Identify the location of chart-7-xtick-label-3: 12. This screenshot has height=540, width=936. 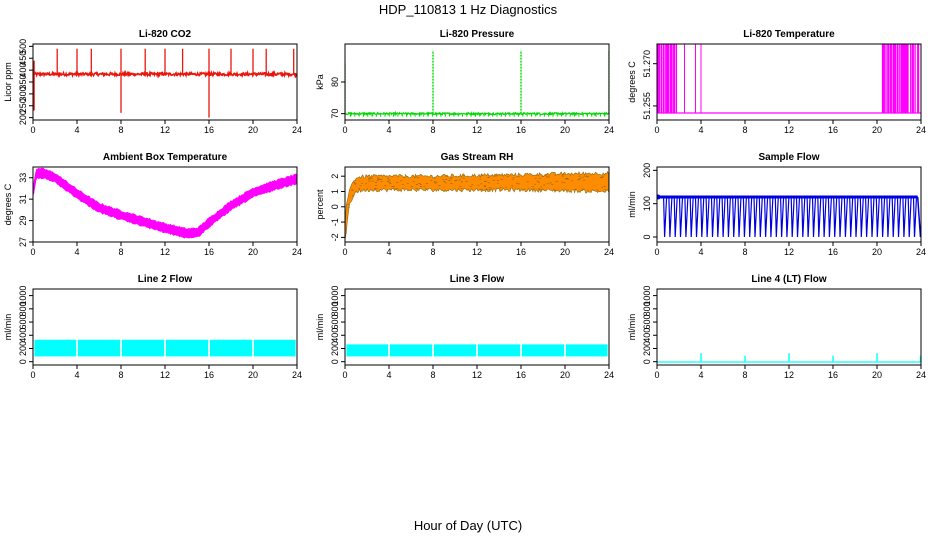
(165, 375).